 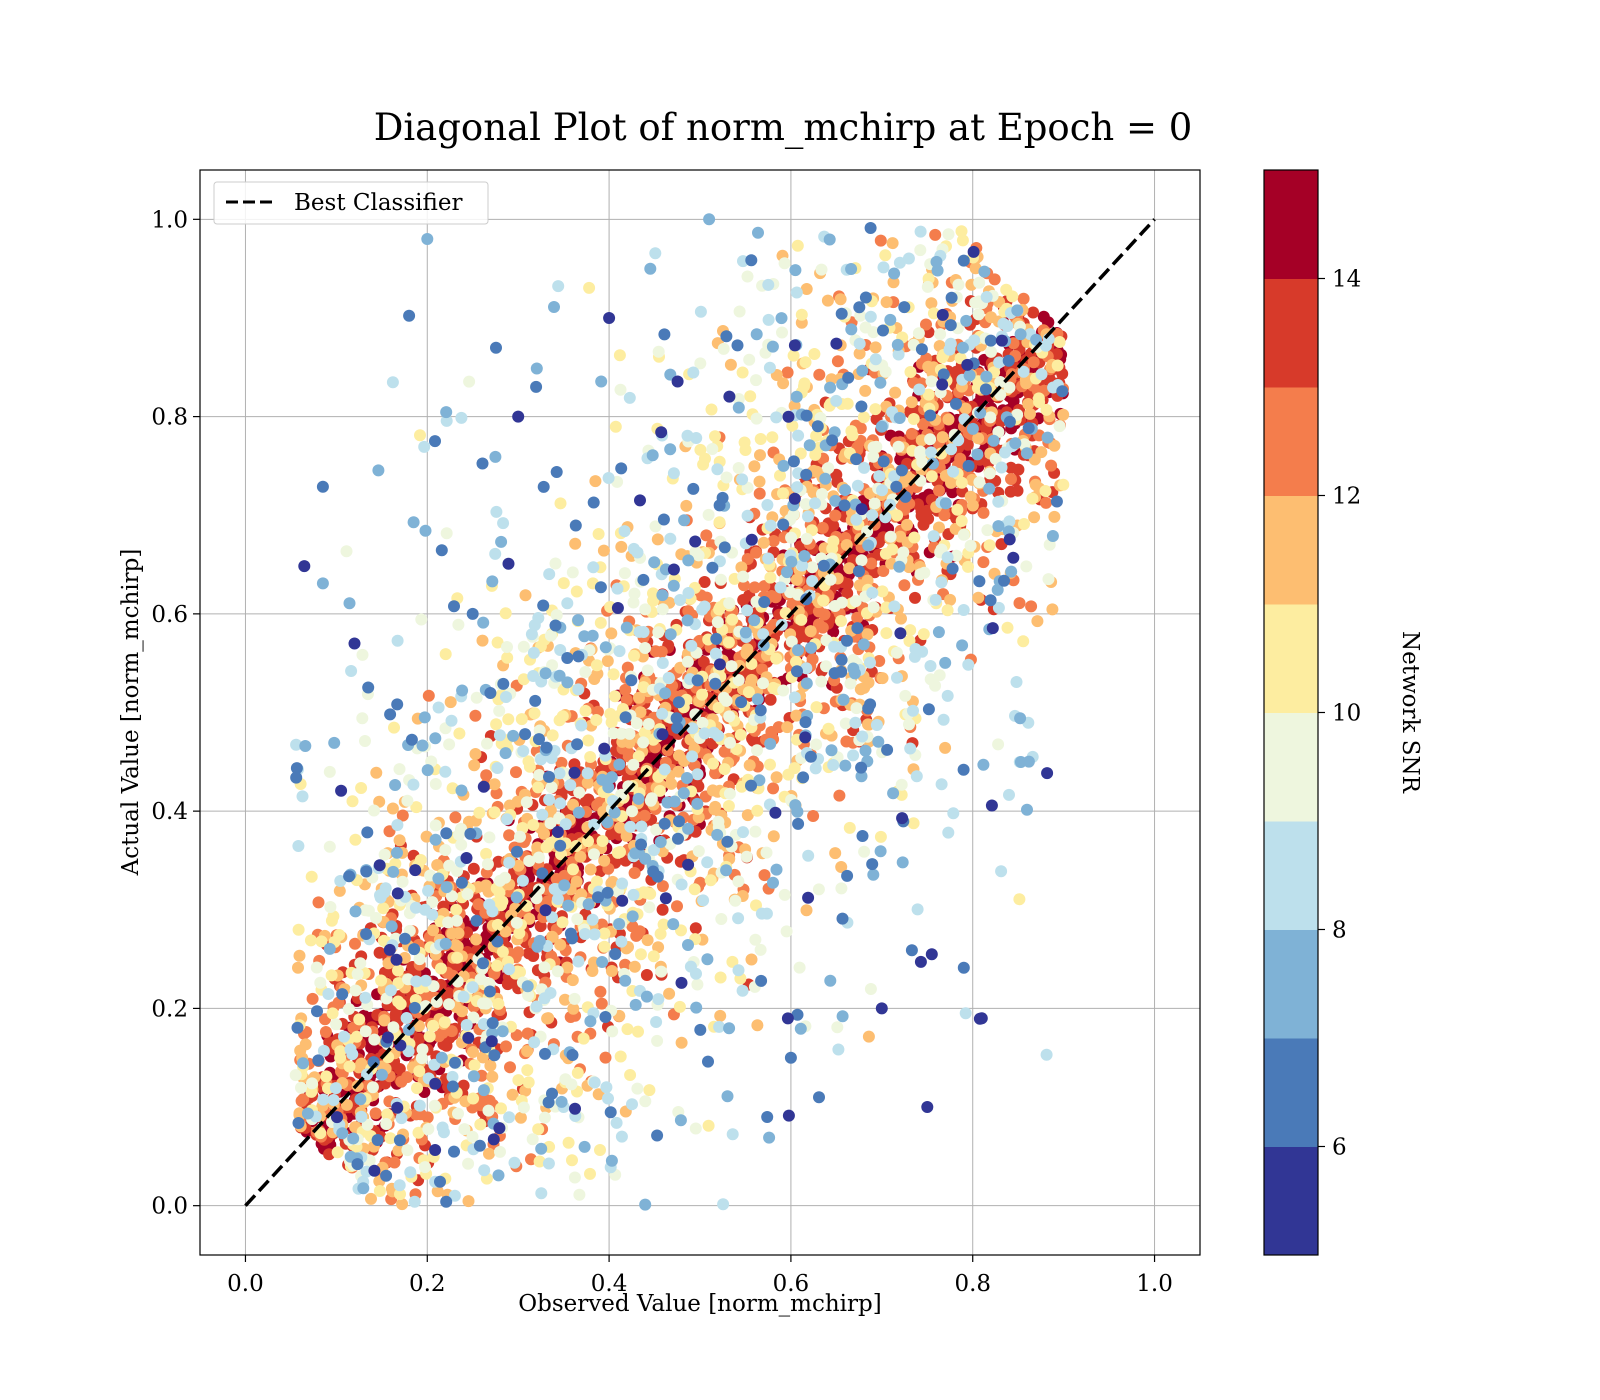 What do you see at coordinates (791, 1284) in the screenshot?
I see `x-tick-label: 0.6` at bounding box center [791, 1284].